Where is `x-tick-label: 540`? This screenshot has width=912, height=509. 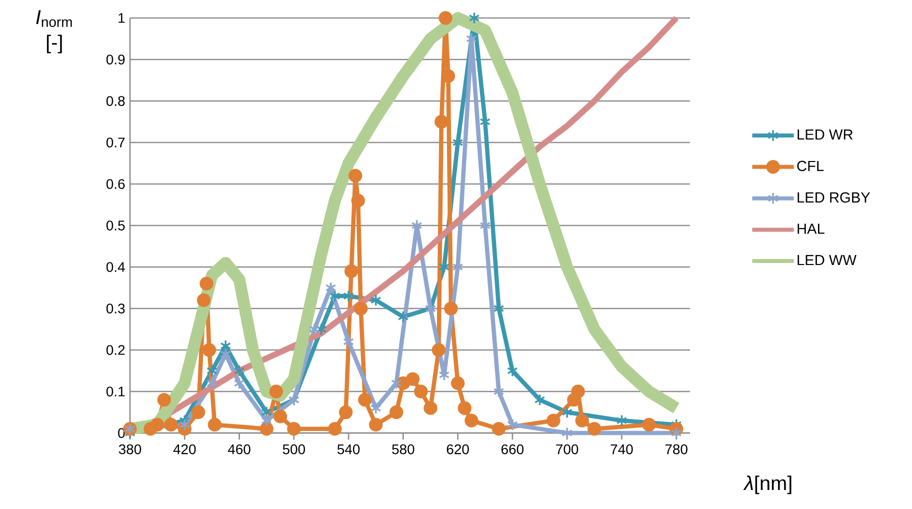
x-tick-label: 540 is located at coordinates (348, 449).